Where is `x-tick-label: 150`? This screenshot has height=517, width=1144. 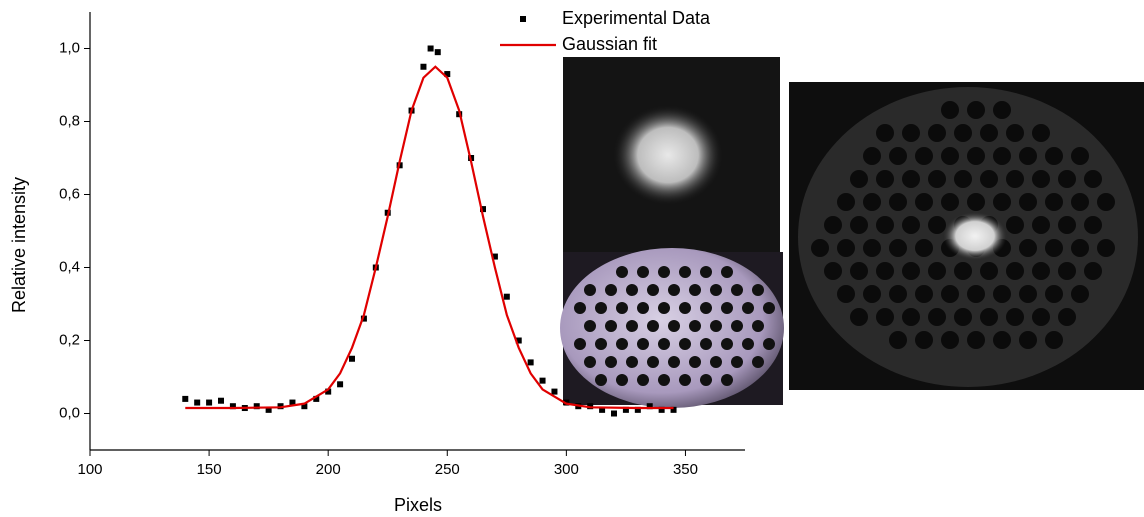
x-tick-label: 150 is located at coordinates (209, 469).